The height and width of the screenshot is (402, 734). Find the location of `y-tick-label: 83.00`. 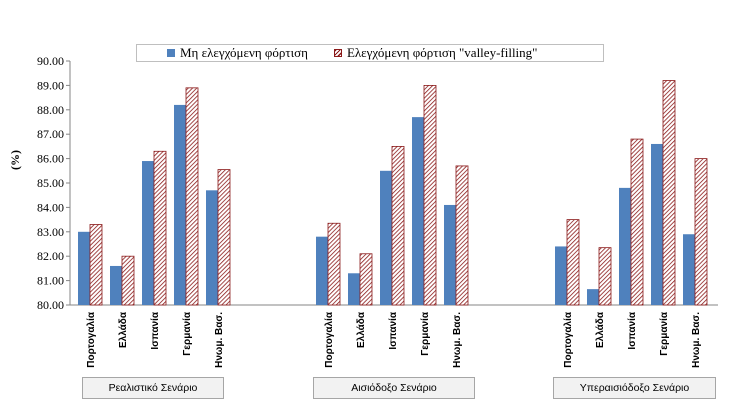

y-tick-label: 83.00 is located at coordinates (50, 232).